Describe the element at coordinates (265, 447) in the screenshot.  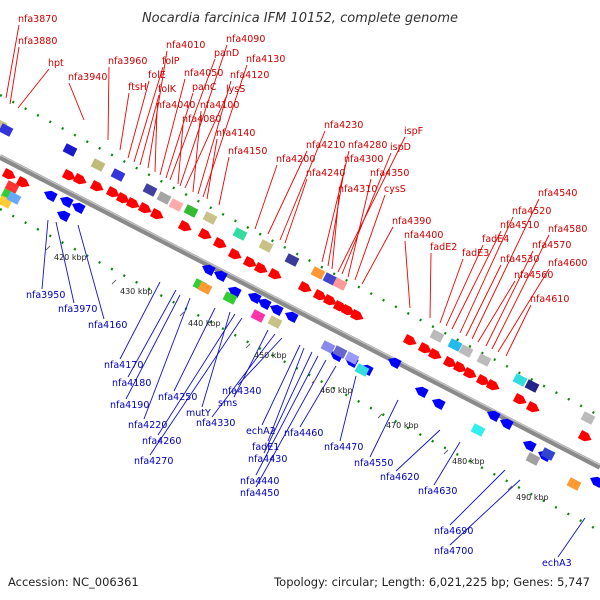
I see `gene-label-reverse: fadE1` at that location.